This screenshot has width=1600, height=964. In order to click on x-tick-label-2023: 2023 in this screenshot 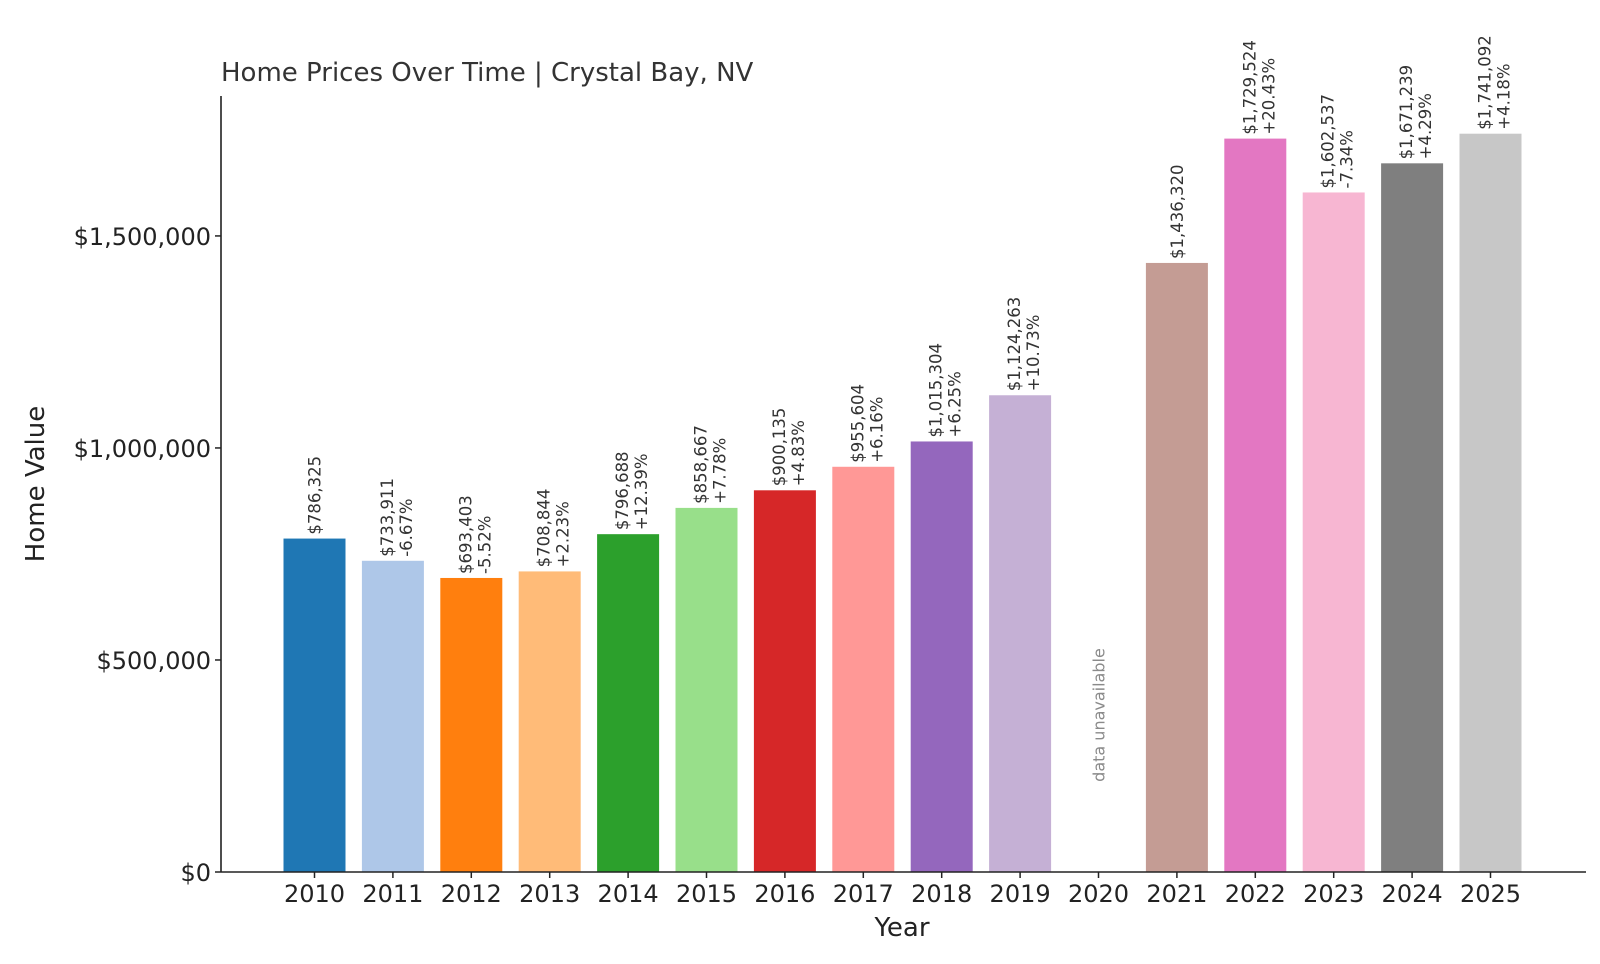, I will do `click(1333, 894)`.